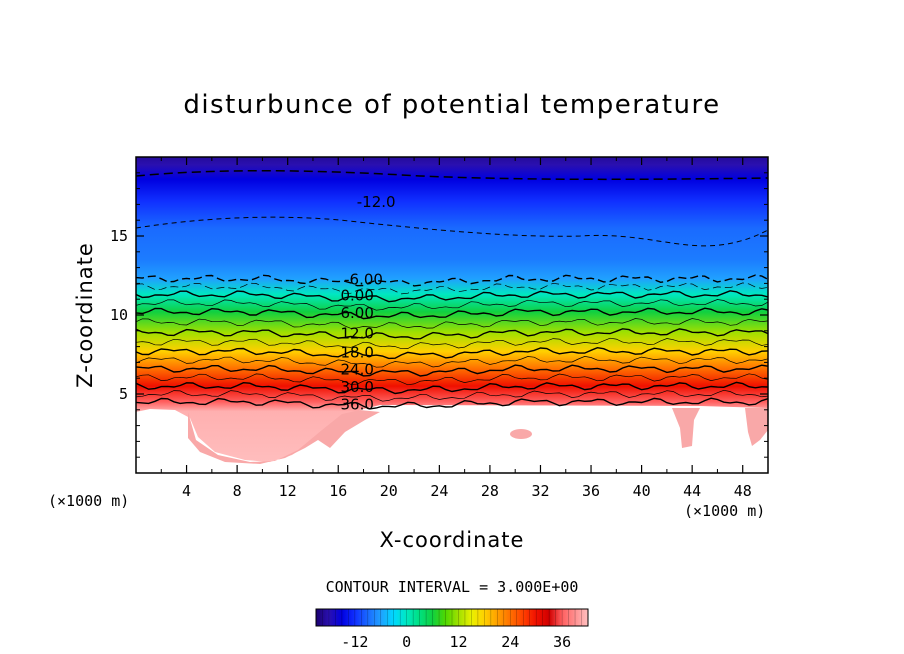 This screenshot has height=654, width=904. What do you see at coordinates (356, 352) in the screenshot?
I see `contour-label: 18.0` at bounding box center [356, 352].